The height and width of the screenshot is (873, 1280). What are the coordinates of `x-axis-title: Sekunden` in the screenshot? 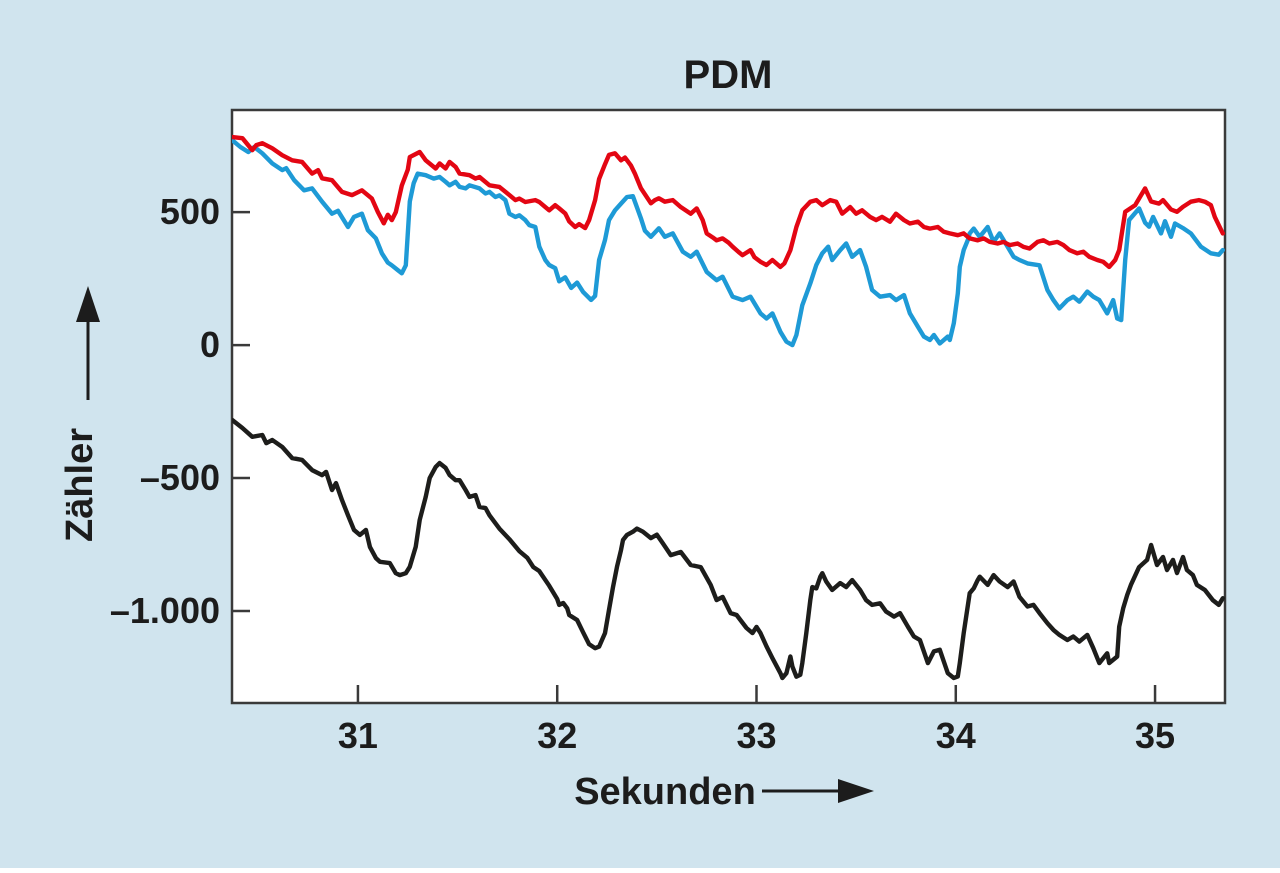 It's located at (724, 792).